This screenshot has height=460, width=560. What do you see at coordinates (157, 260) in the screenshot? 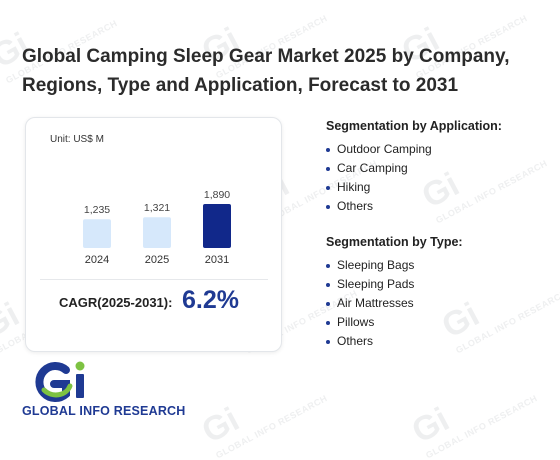
I see `category-label: 2025` at bounding box center [157, 260].